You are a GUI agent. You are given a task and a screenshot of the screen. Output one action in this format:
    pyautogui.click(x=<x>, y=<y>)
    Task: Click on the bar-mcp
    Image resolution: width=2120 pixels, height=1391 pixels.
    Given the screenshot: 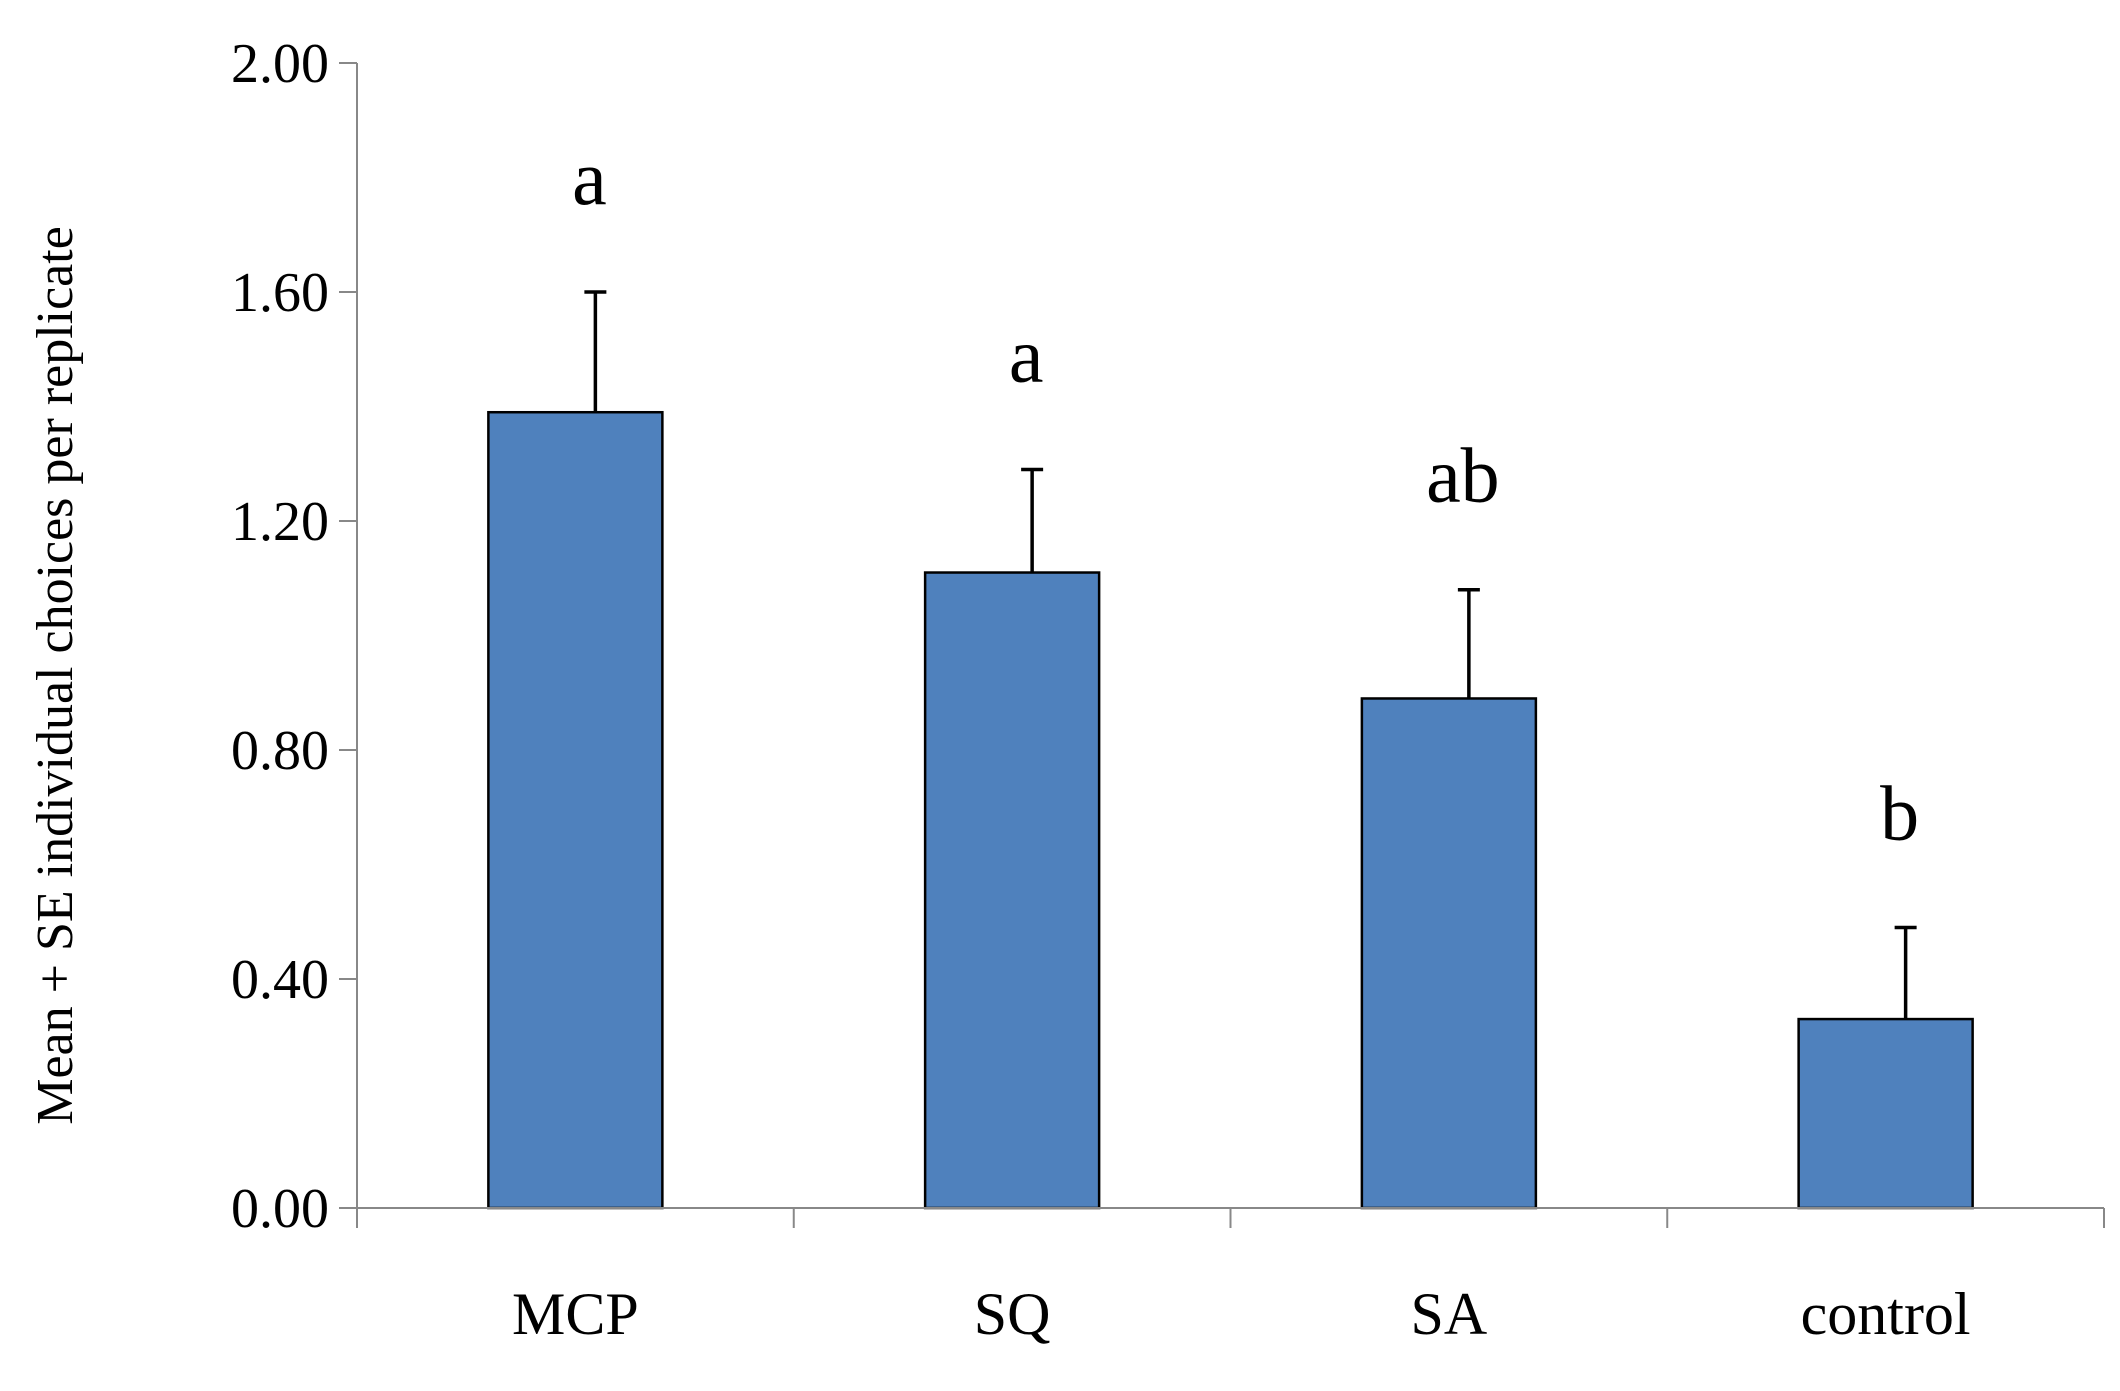 What is the action you would take?
    pyautogui.click(x=575, y=810)
    